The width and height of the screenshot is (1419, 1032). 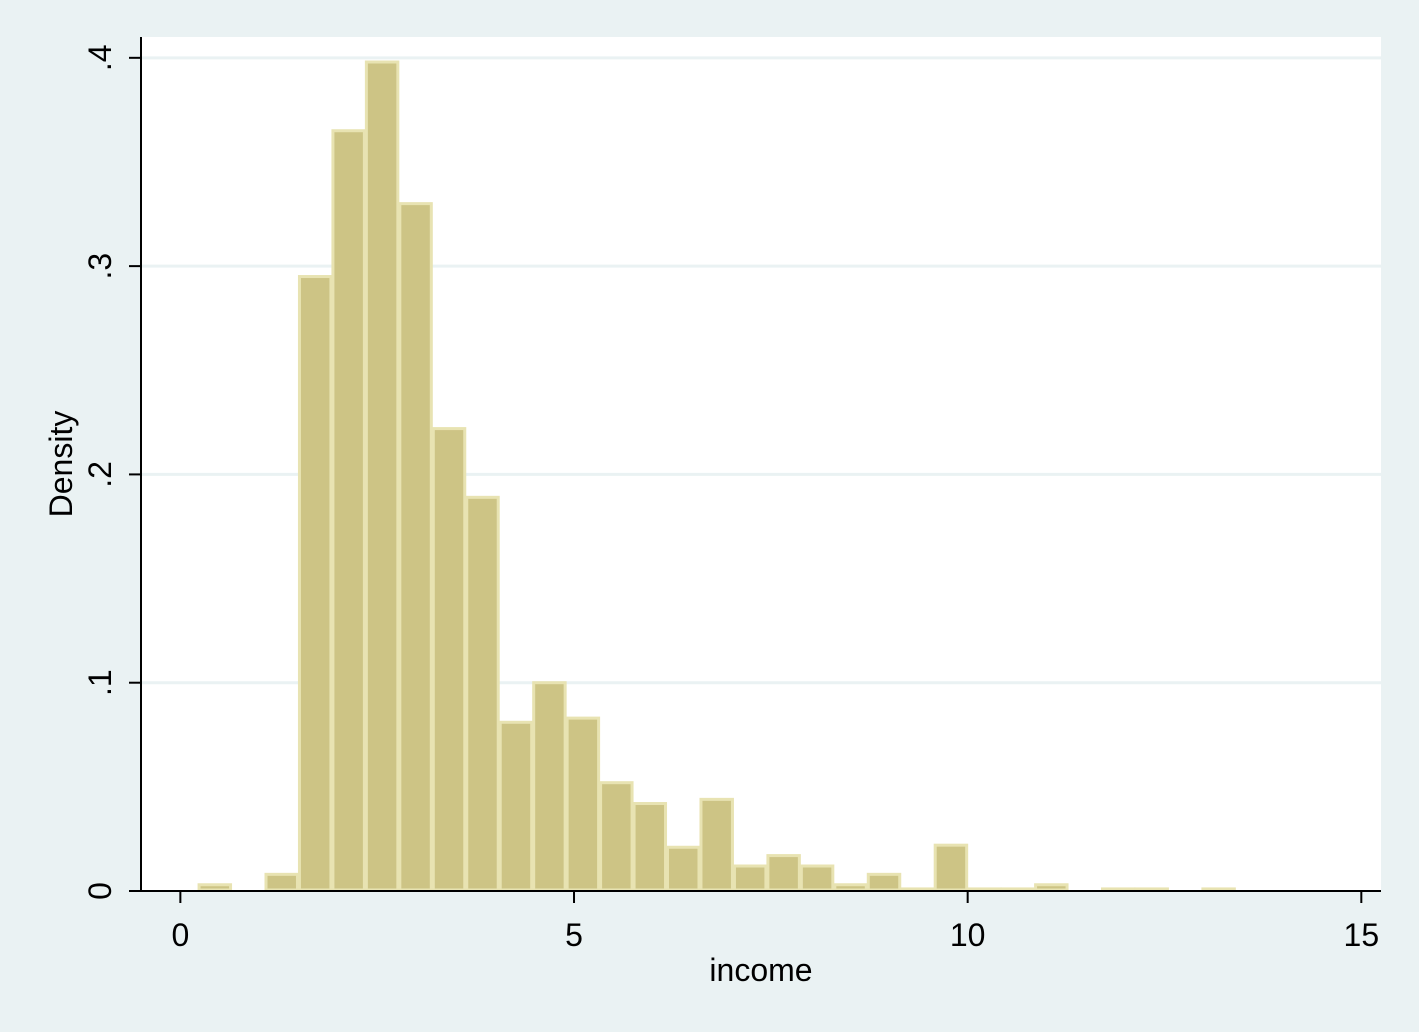 I want to click on y-tick-label: 0, so click(x=100, y=891).